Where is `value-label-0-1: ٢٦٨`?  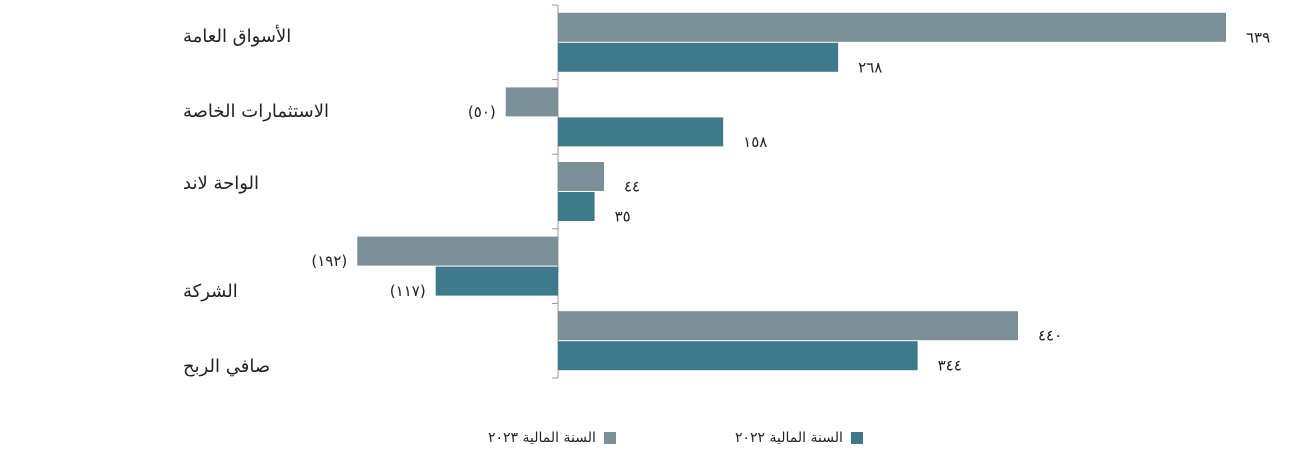
value-label-0-1: ٢٦٨ is located at coordinates (870, 67).